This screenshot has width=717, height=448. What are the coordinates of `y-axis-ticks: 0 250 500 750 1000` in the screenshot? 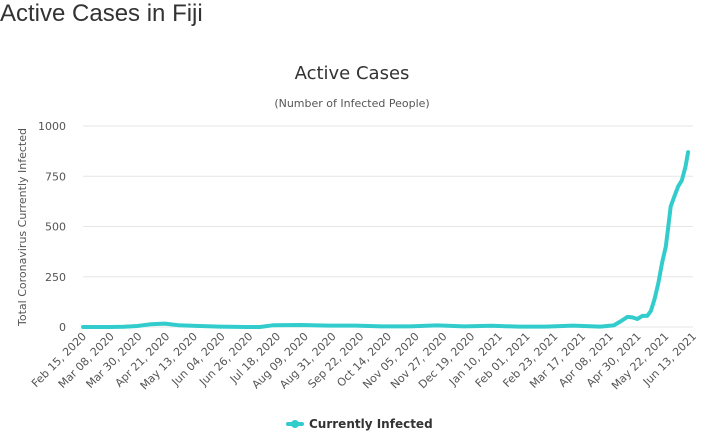 It's located at (52, 227).